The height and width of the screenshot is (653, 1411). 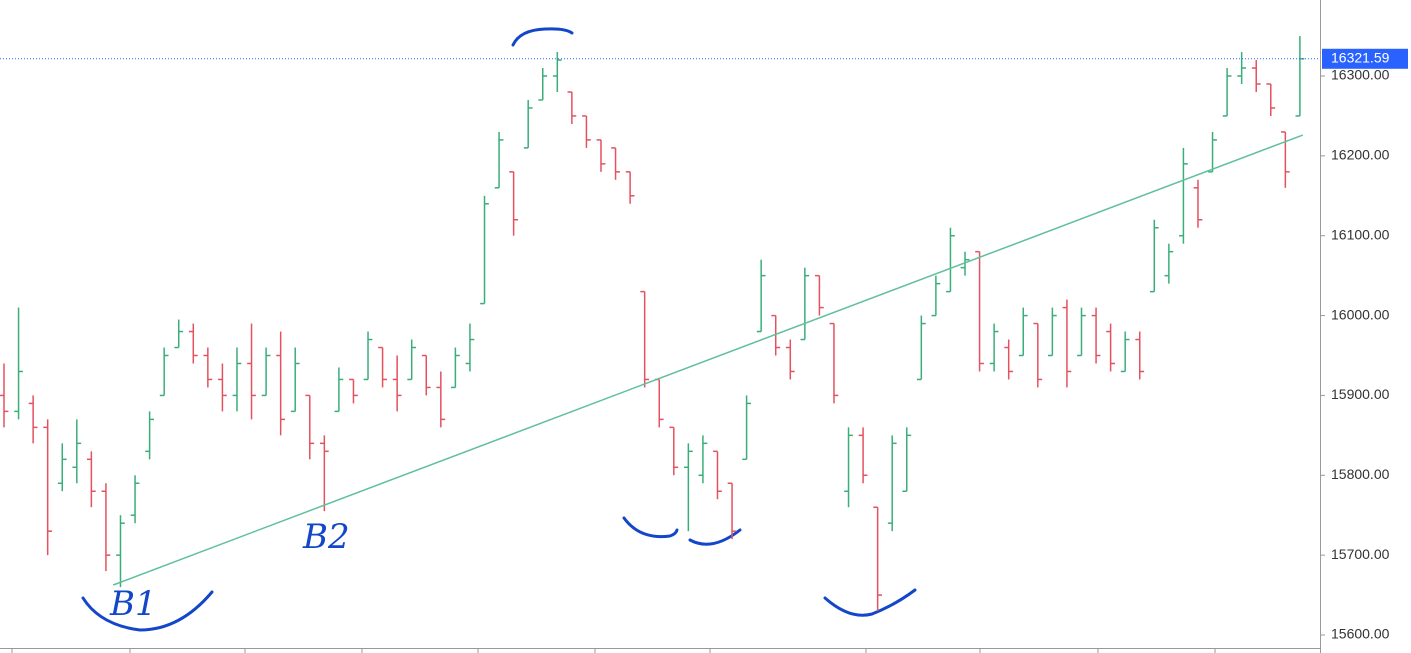 I want to click on y-tick-label: 16300.00, so click(x=1360, y=75).